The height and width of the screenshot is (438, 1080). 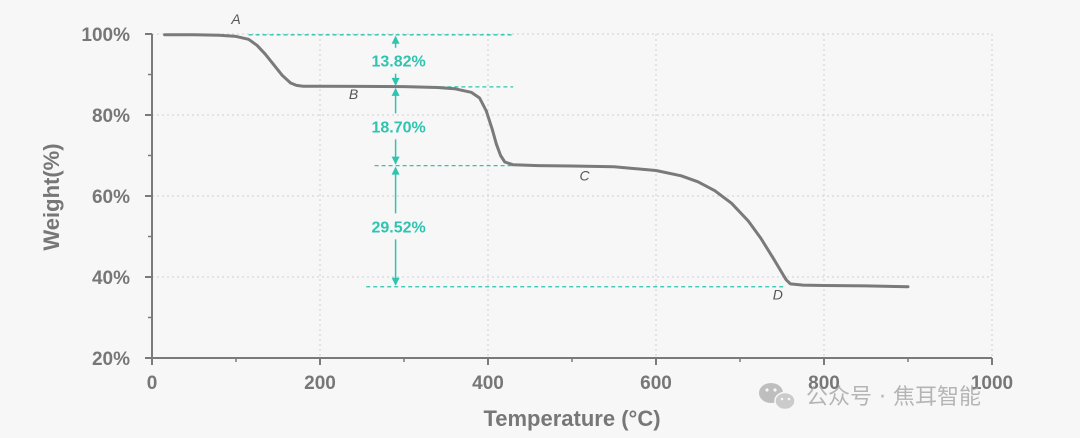 I want to click on annotation-label: 29.52%, so click(x=398, y=227).